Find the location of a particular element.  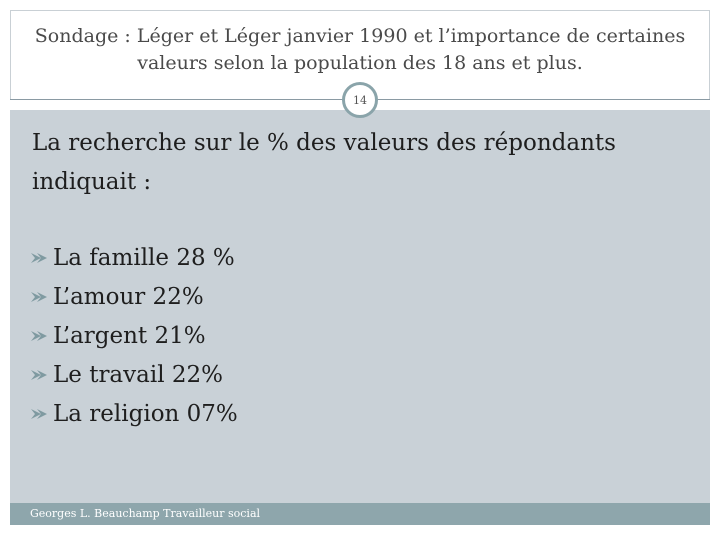

values-list: La famille 28 % L’amour 22% L’argent 21% is located at coordinates (134, 335).